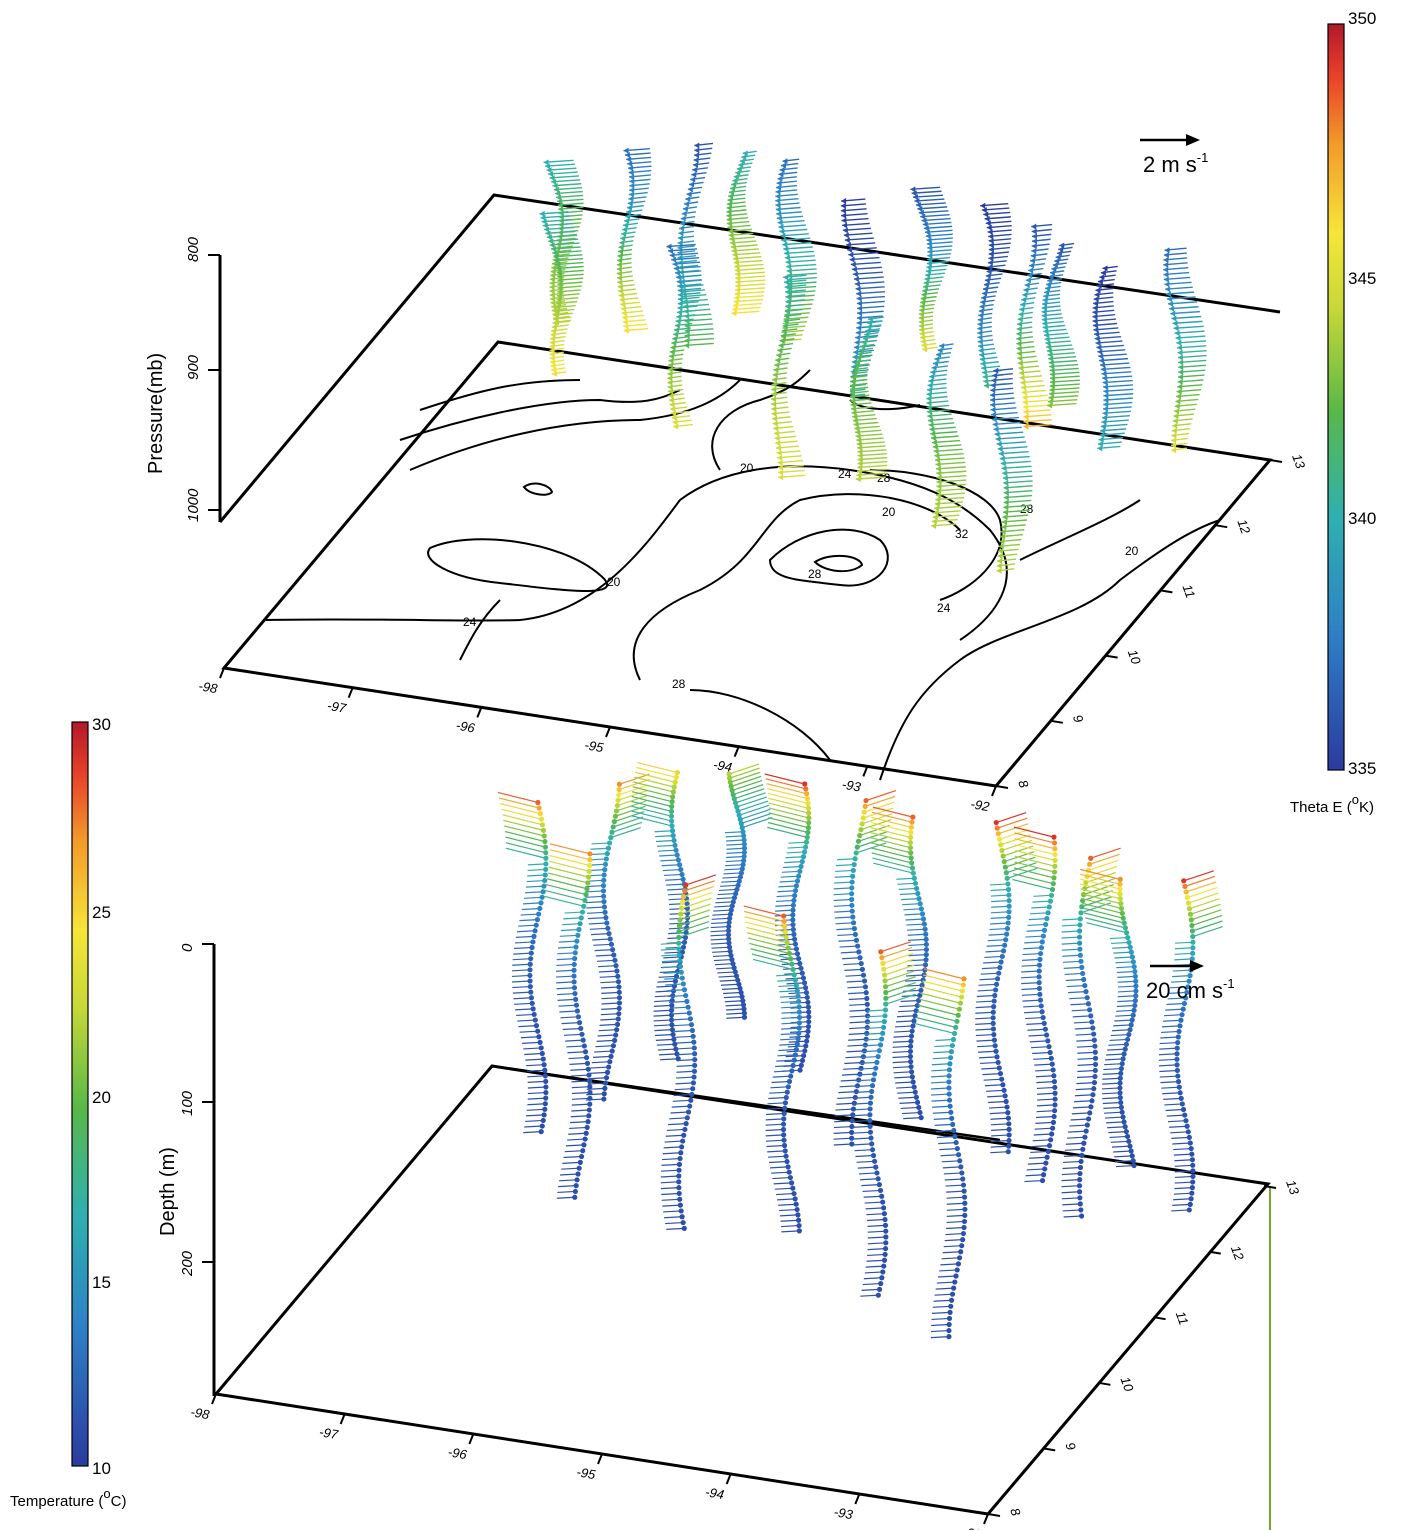 The width and height of the screenshot is (1422, 1530). What do you see at coordinates (329, 1433) in the screenshot?
I see `lon-tick-label: -97` at bounding box center [329, 1433].